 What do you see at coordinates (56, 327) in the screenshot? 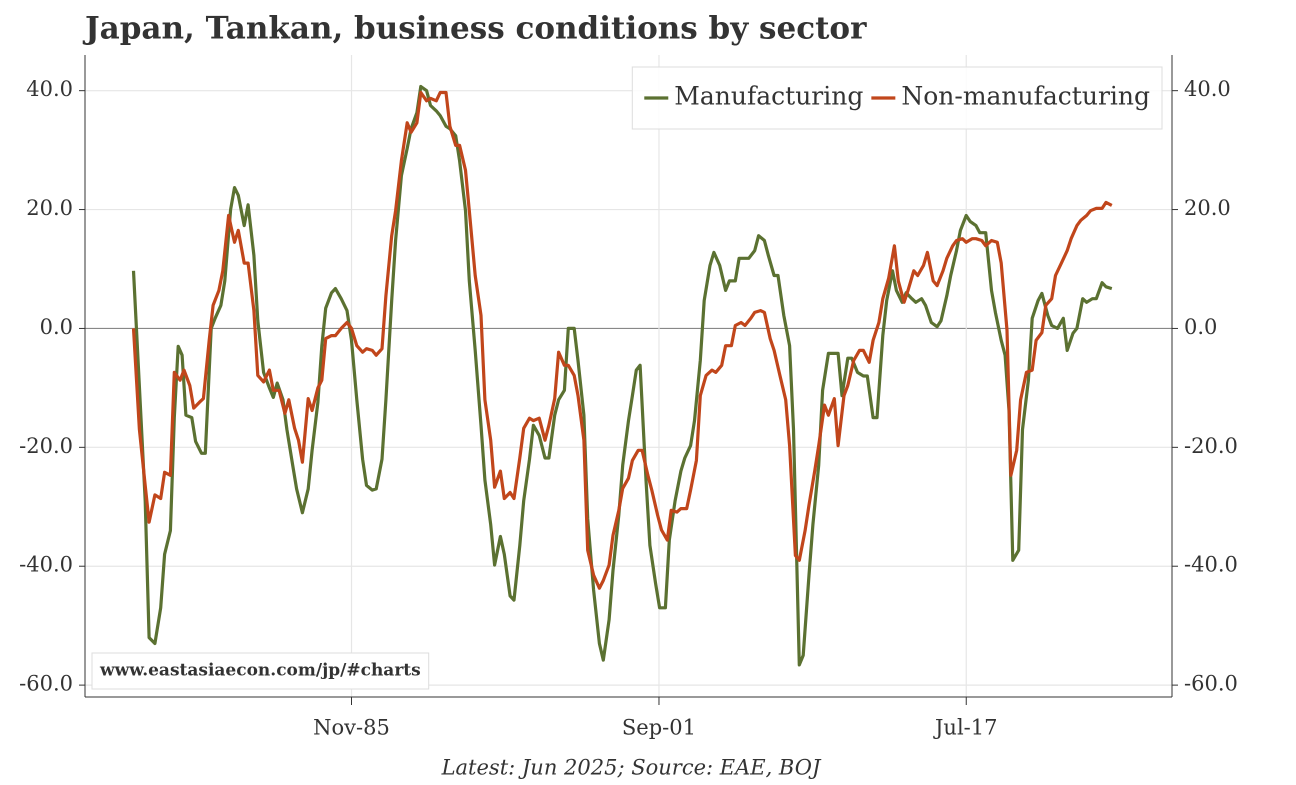
I see `y-tick-label: 0.0` at bounding box center [56, 327].